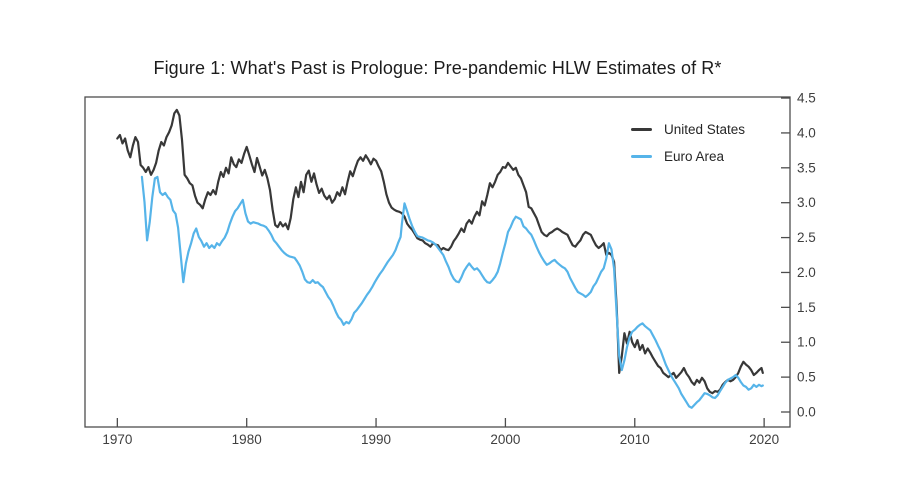 This screenshot has width=900, height=500. What do you see at coordinates (806, 307) in the screenshot?
I see `y-tick-label: 1.5` at bounding box center [806, 307].